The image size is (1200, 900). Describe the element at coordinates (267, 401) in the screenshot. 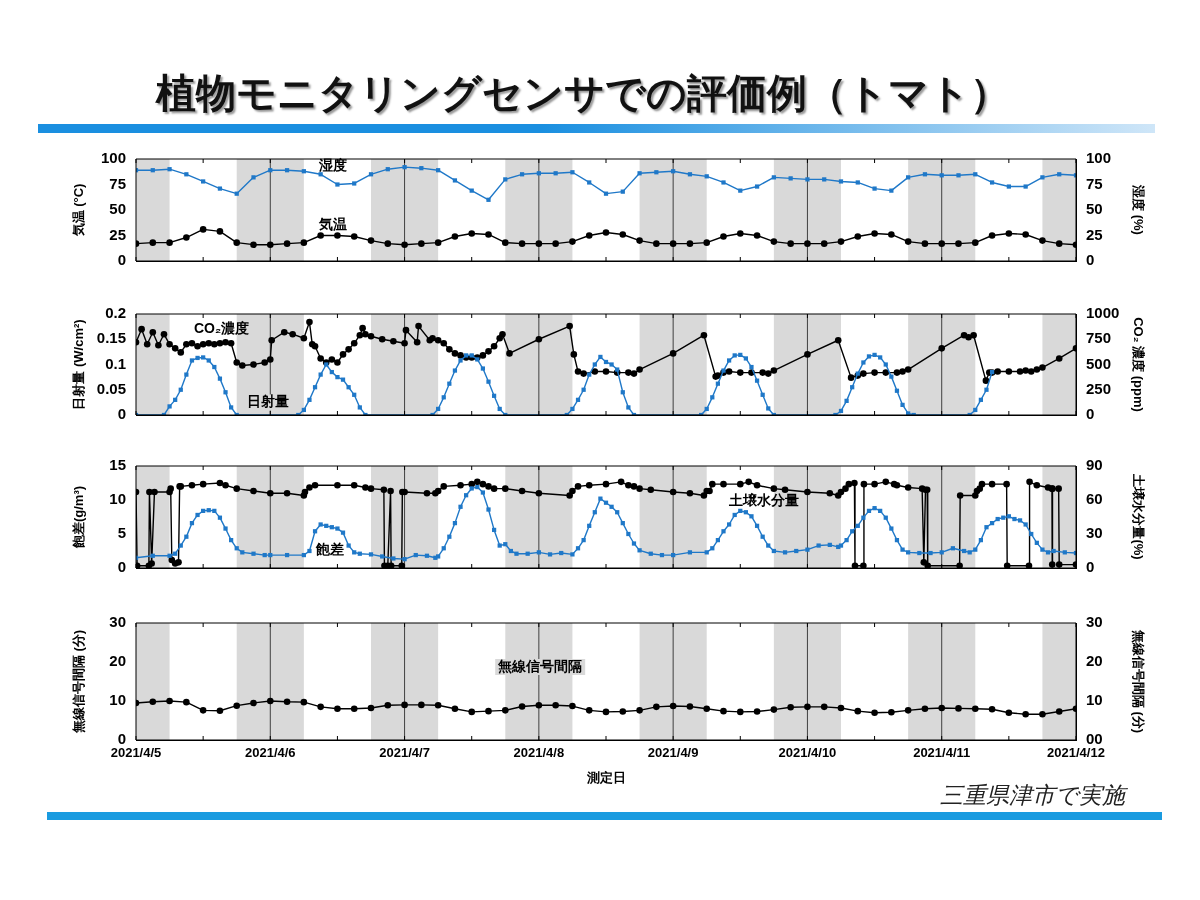

I see `series-label: 日射量` at that location.